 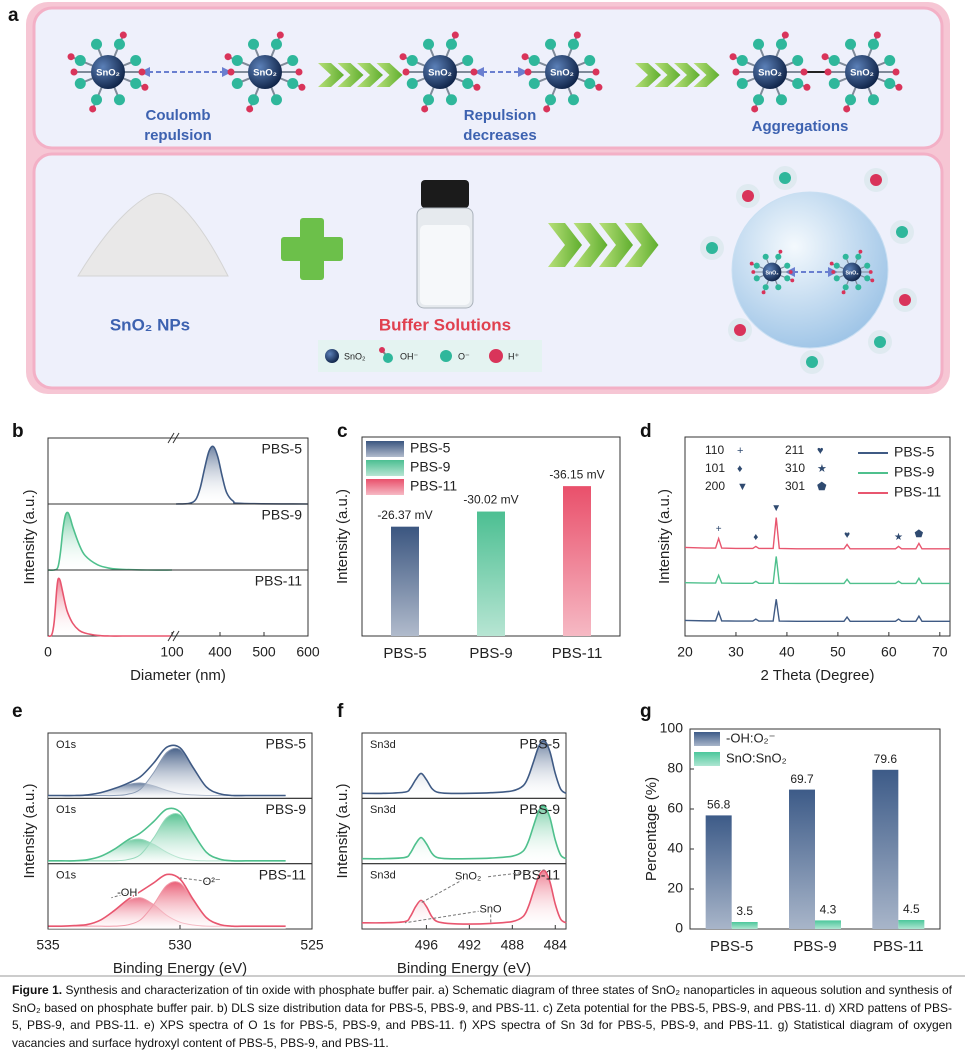 What do you see at coordinates (464, 968) in the screenshot?
I see `x-axis-title: Binding Energy (eV)` at bounding box center [464, 968].